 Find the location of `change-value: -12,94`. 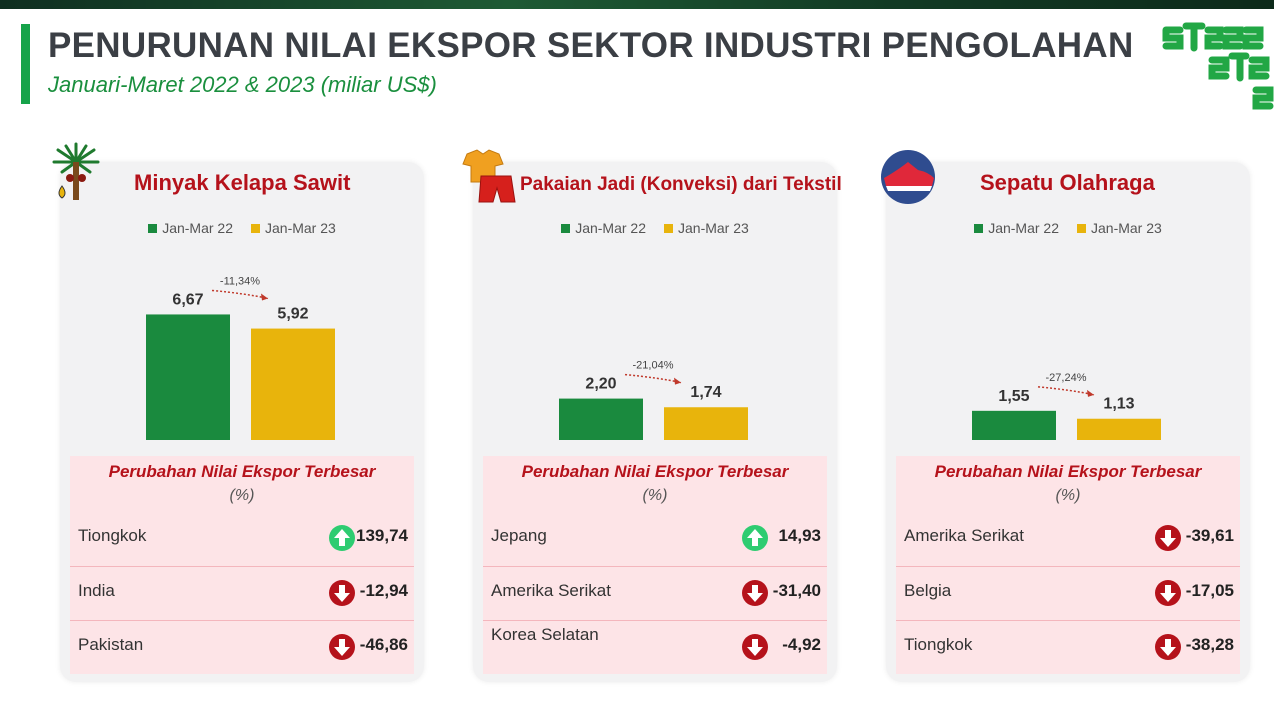

change-value: -12,94 is located at coordinates (383, 590).